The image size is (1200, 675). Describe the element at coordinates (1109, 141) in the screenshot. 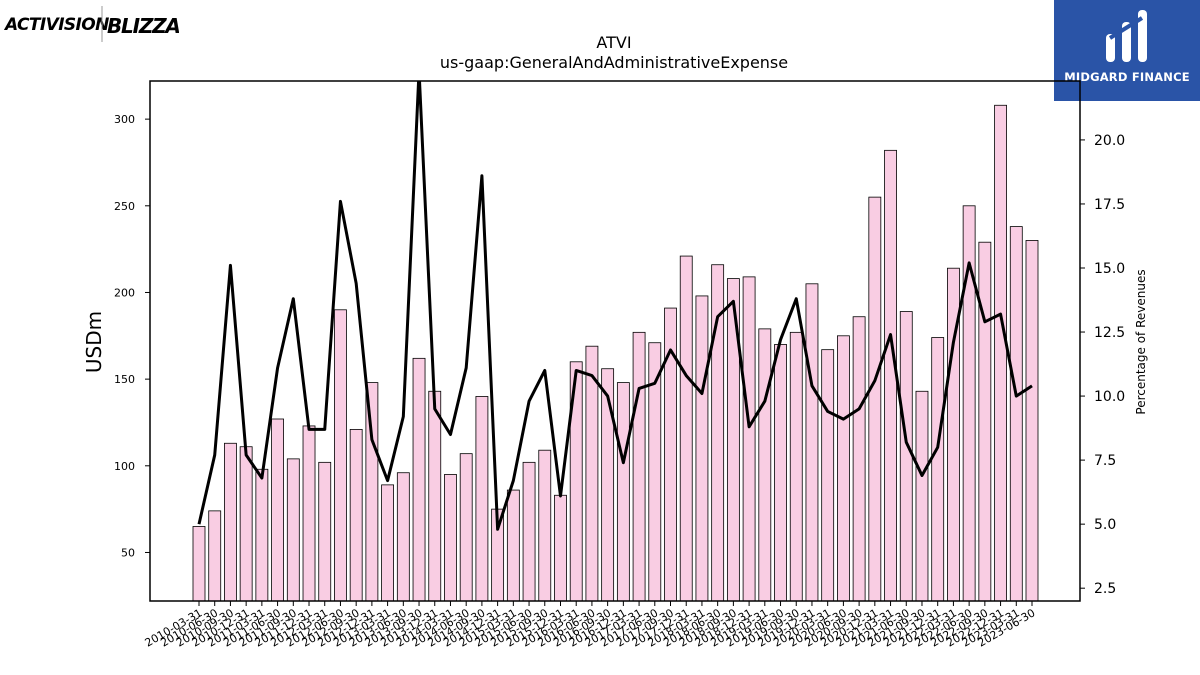

I see `y2-tick-label: 20.0` at that location.